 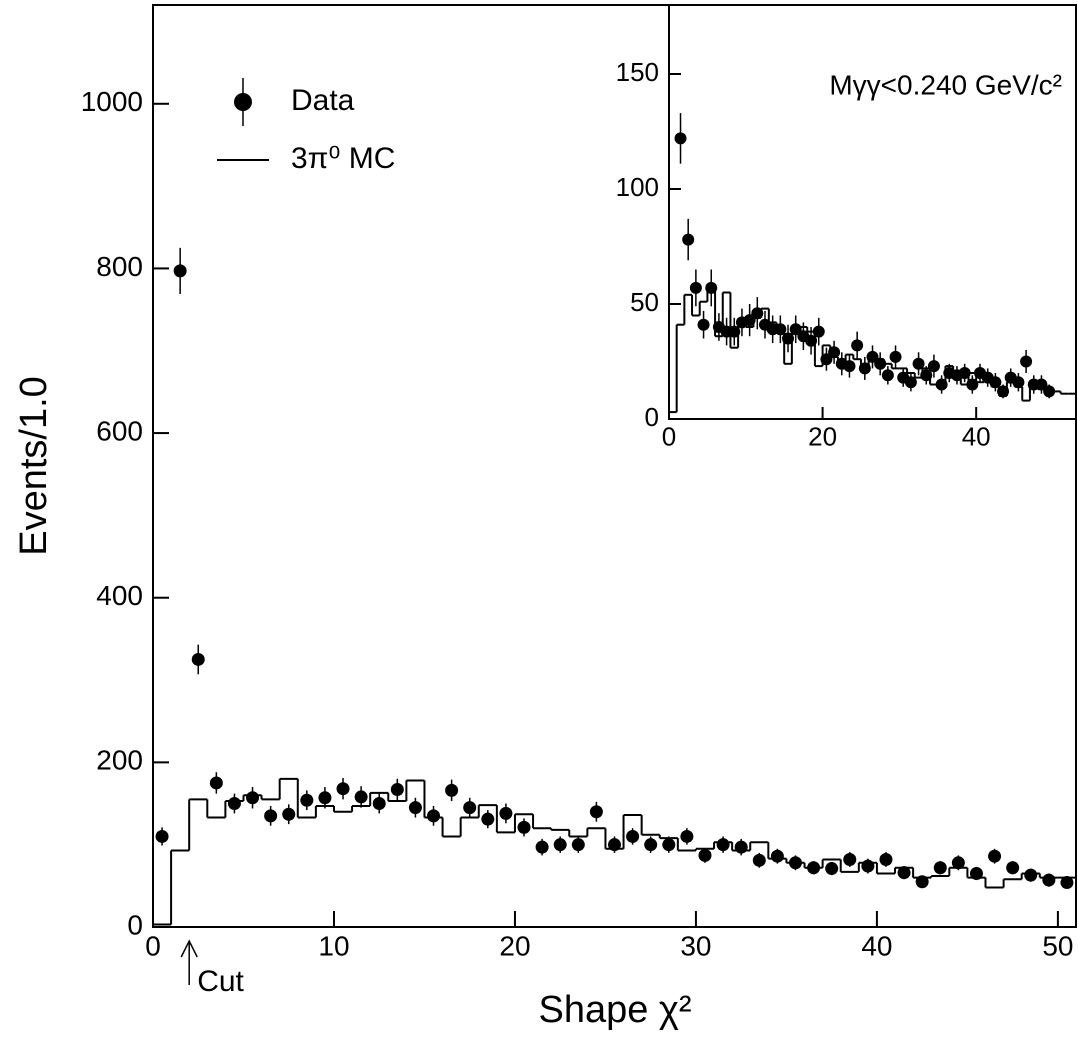 I want to click on y-axis-title: Events/1.0, so click(x=34, y=466).